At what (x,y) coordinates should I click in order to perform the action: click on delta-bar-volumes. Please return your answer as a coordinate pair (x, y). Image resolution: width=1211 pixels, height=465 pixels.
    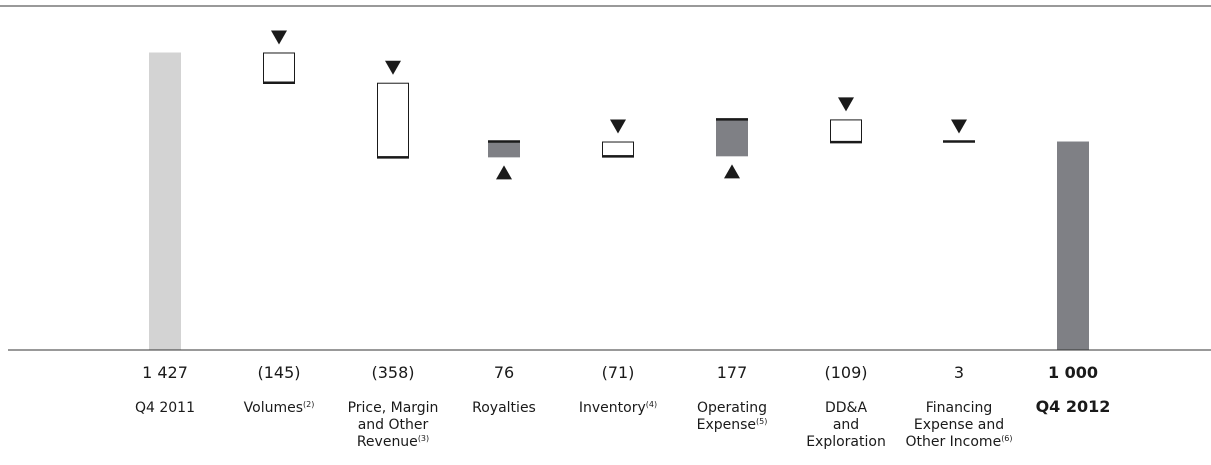
    Looking at the image, I should click on (279, 57).